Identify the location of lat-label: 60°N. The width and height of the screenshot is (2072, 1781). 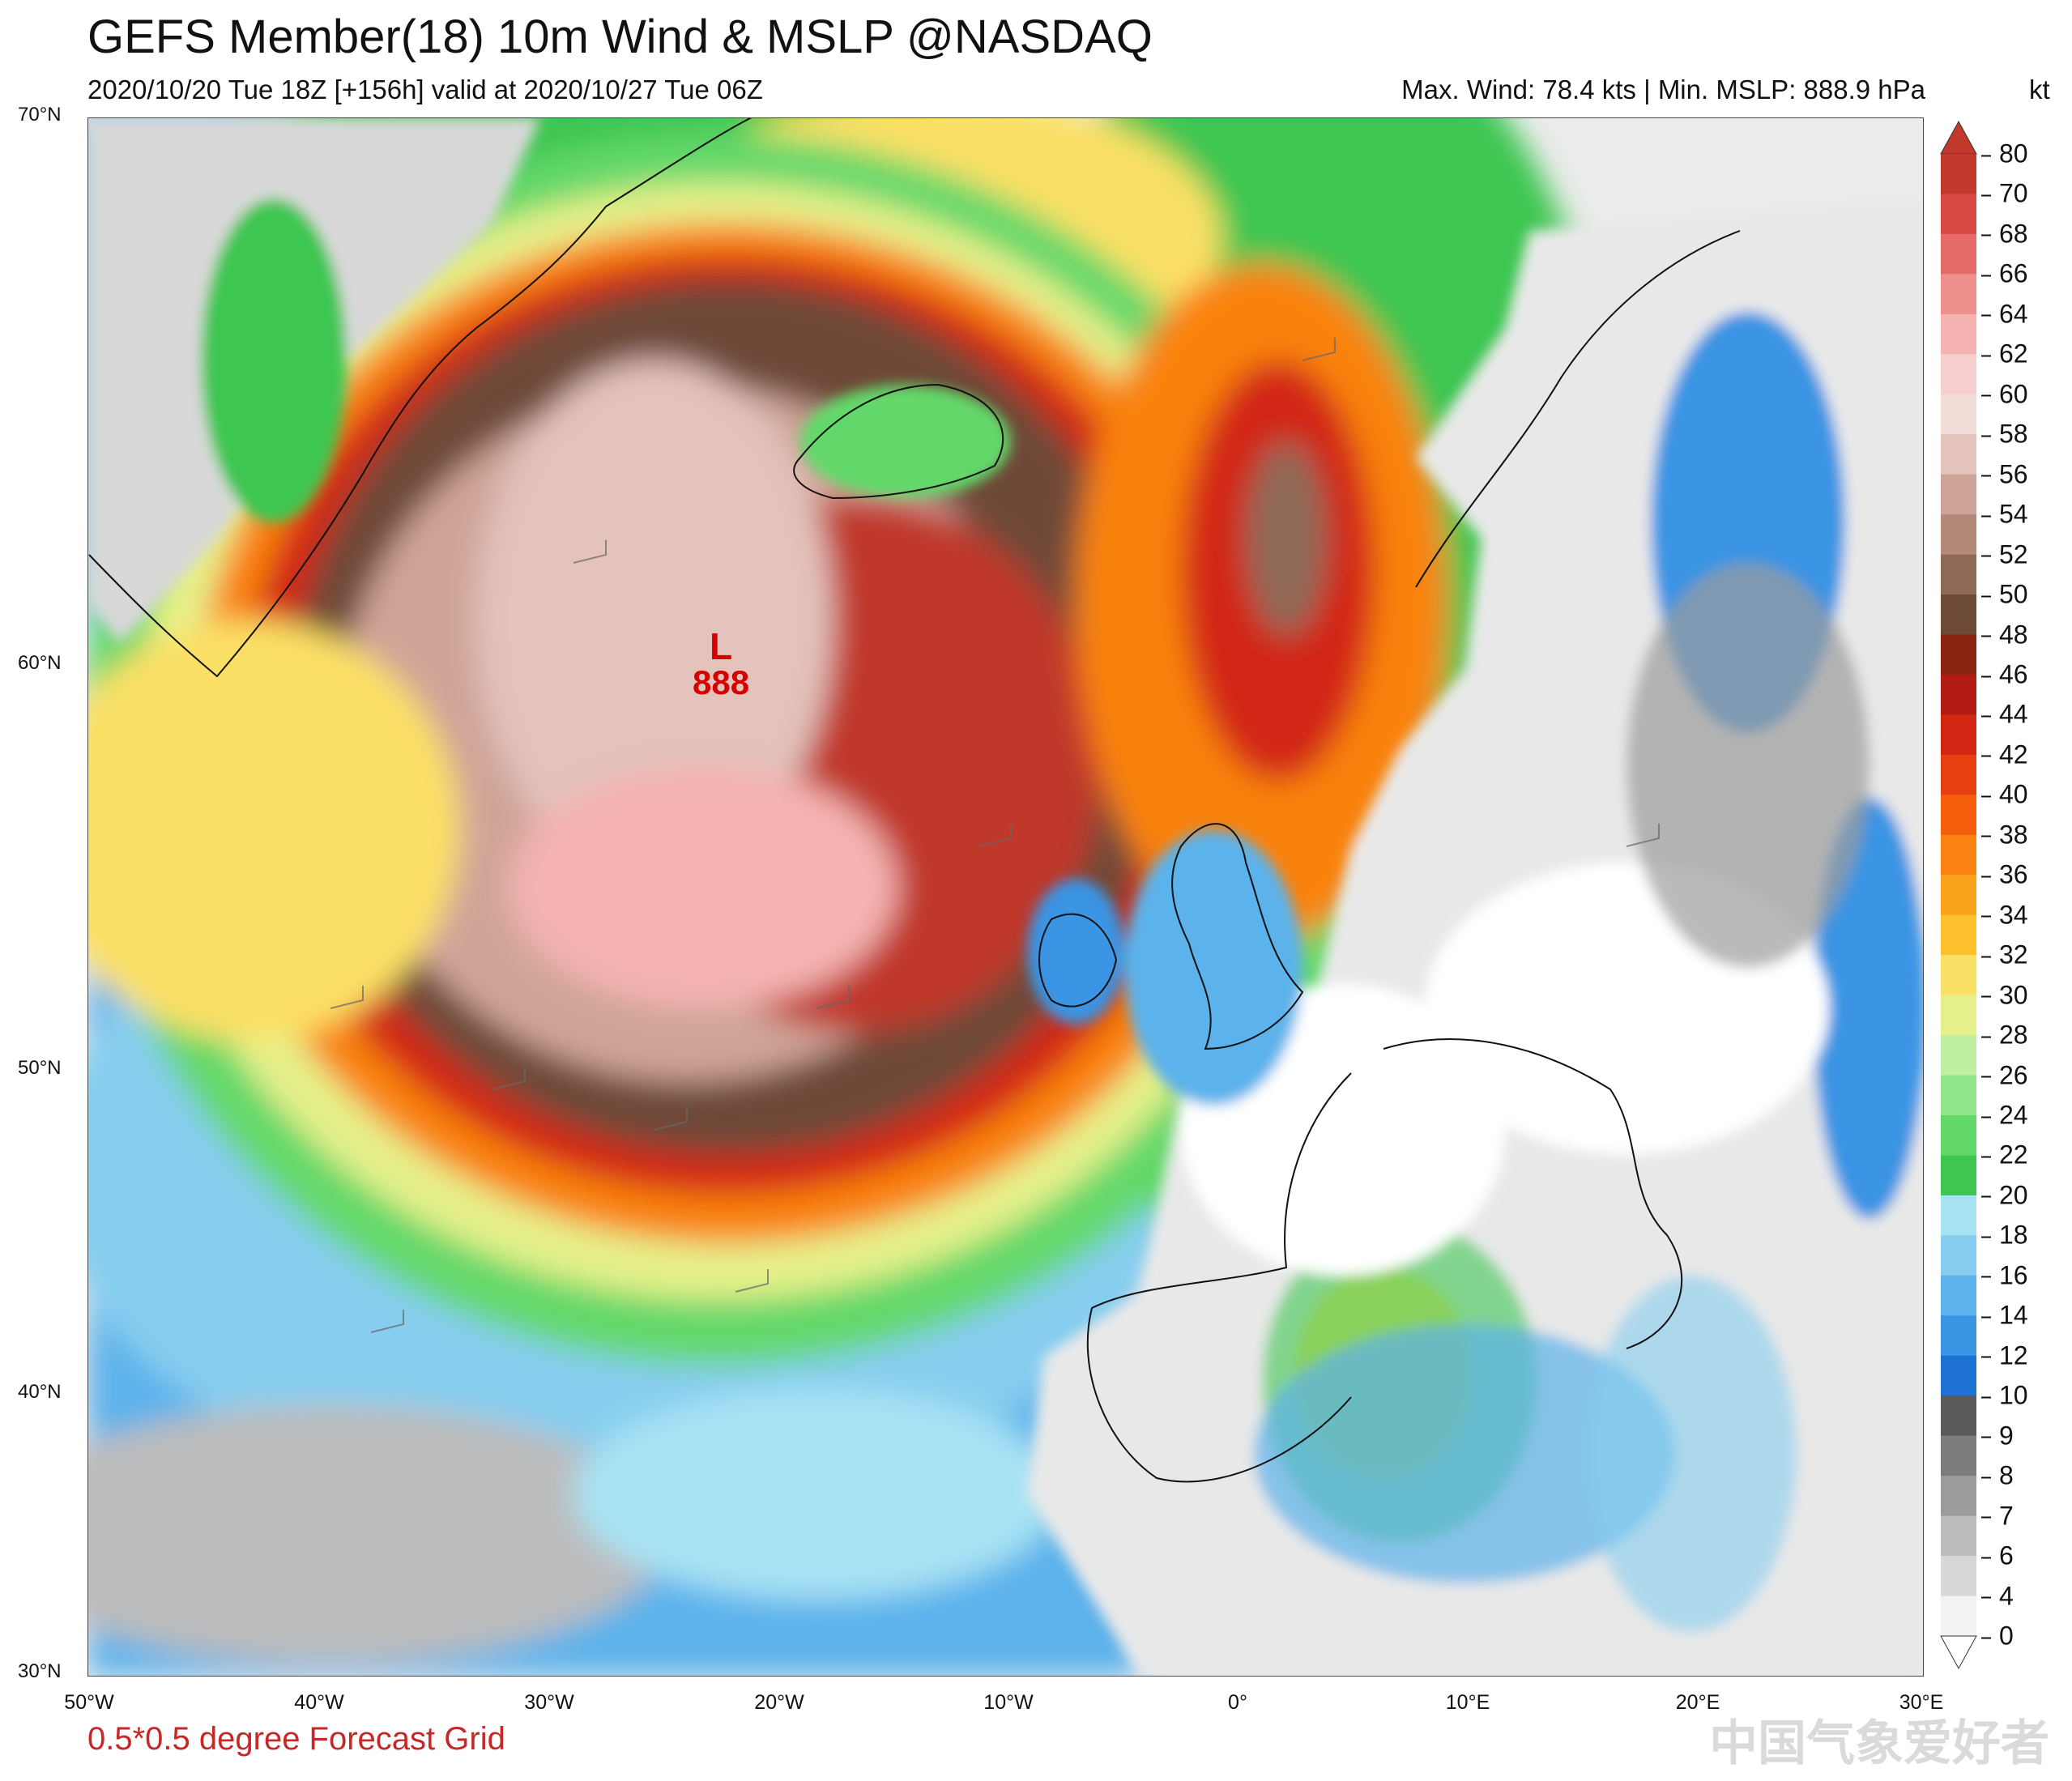
(40, 663).